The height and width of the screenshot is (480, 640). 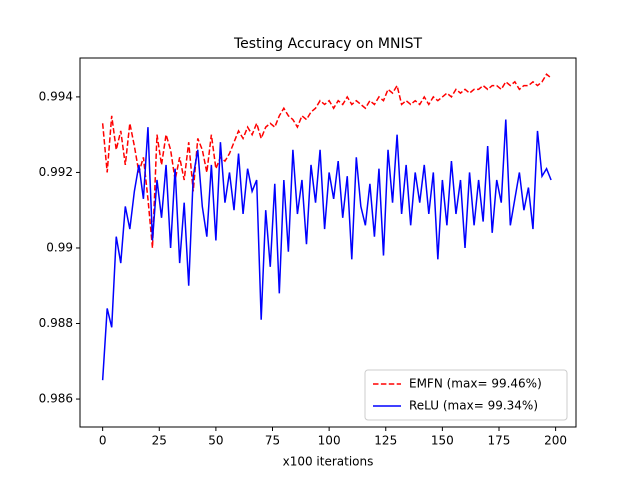 I want to click on x-tick-label: 0, so click(x=103, y=441).